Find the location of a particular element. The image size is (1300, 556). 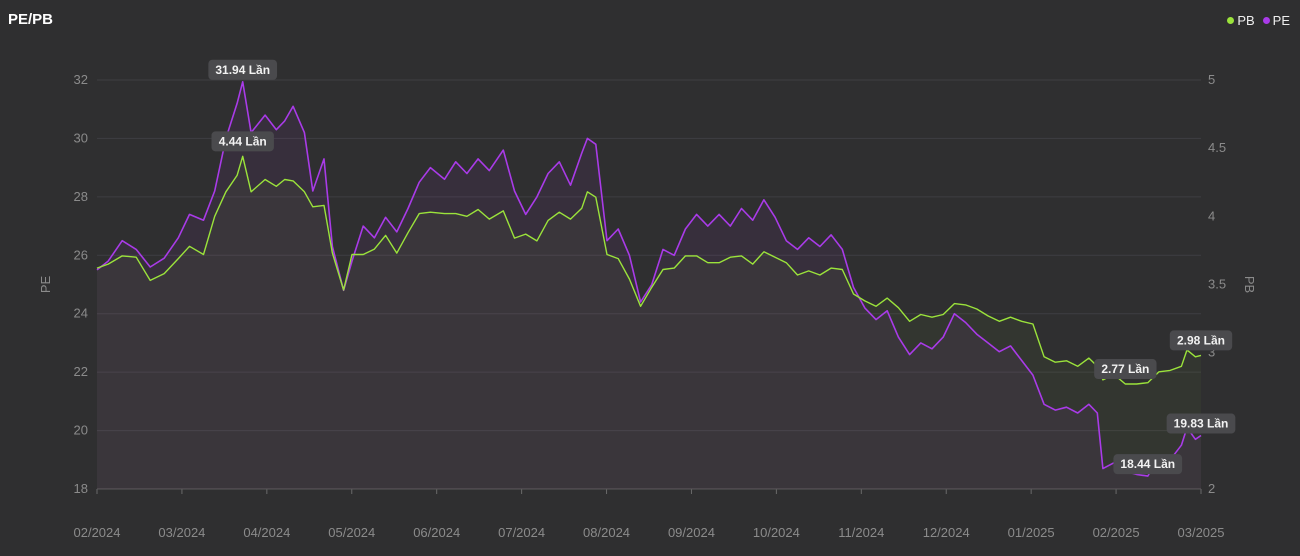

y-left-tick-label: 26 is located at coordinates (81, 254).